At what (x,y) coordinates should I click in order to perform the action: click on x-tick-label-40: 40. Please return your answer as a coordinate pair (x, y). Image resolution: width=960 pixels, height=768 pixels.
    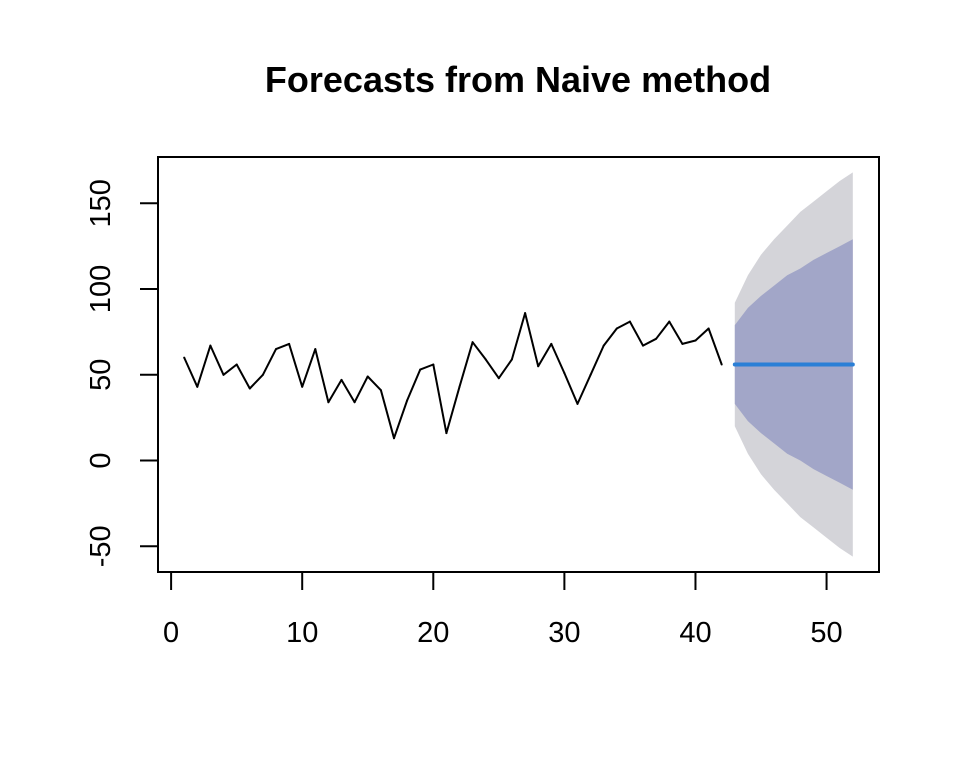
    Looking at the image, I should click on (695, 633).